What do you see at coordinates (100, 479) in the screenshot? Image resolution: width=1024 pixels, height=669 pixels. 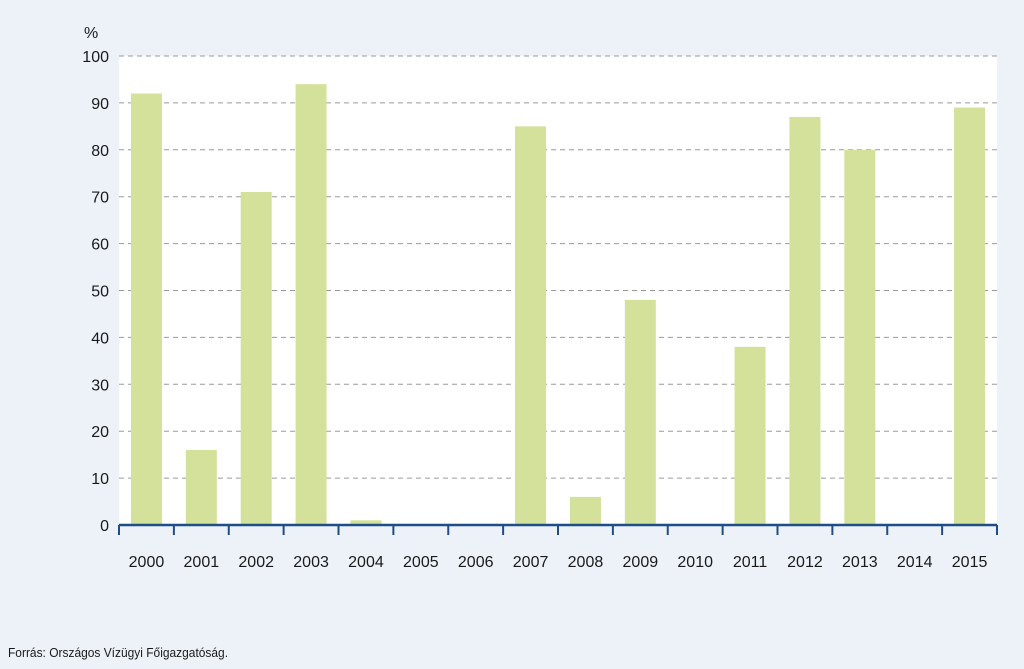 I see `y-tick-label: 10` at bounding box center [100, 479].